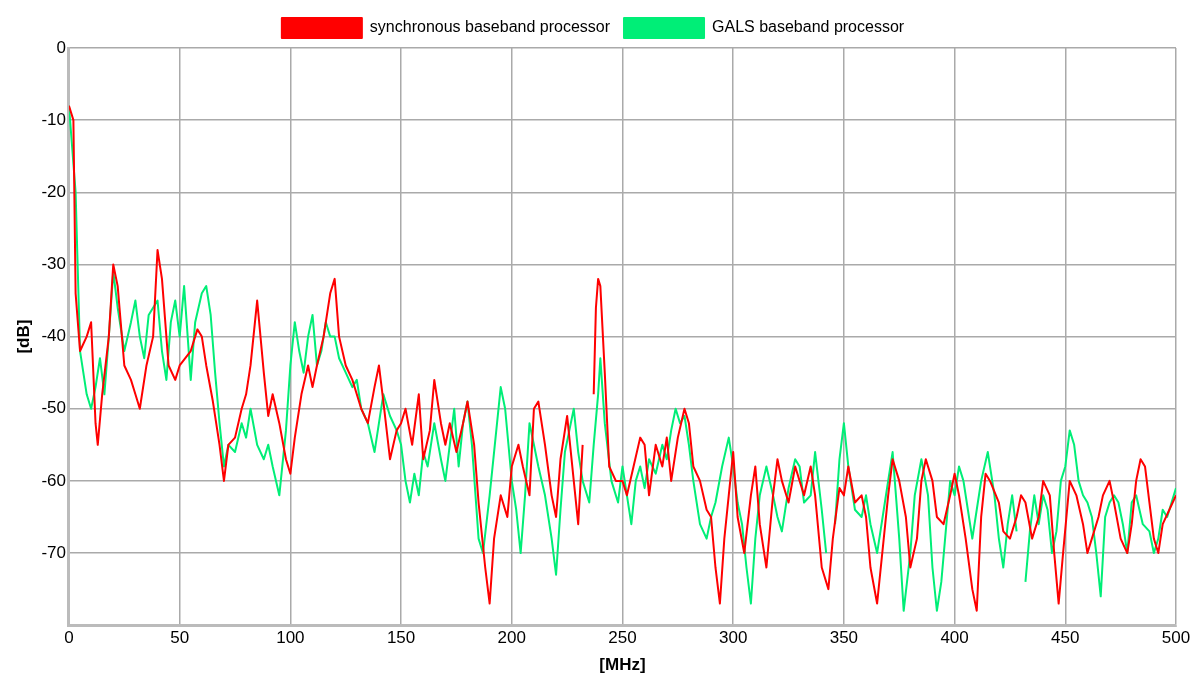  Describe the element at coordinates (61, 47) in the screenshot. I see `y-tick-label: 0` at that location.